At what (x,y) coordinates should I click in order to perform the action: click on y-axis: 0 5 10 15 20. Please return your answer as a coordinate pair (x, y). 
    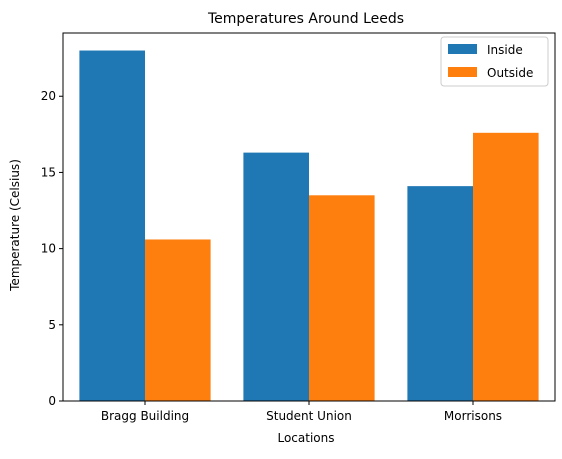
    Looking at the image, I should click on (52, 248).